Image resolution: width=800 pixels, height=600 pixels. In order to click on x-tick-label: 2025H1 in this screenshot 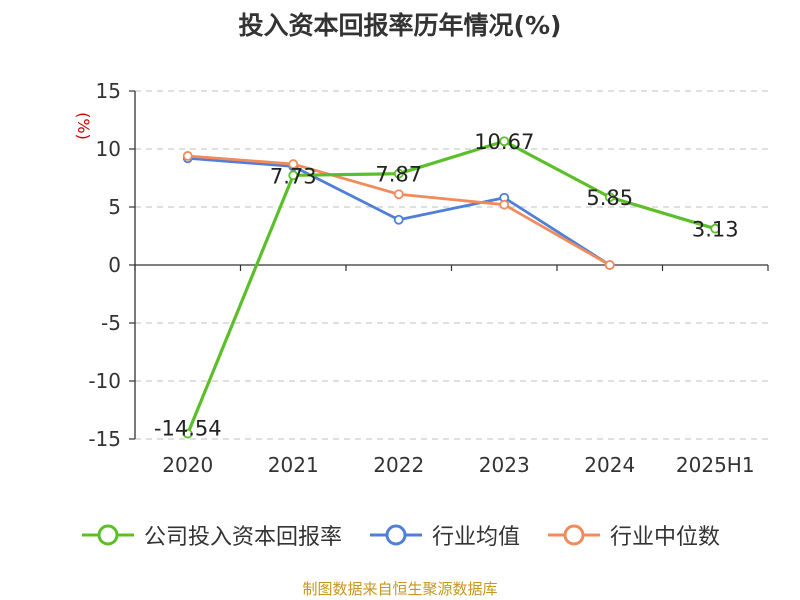, I will do `click(715, 465)`.